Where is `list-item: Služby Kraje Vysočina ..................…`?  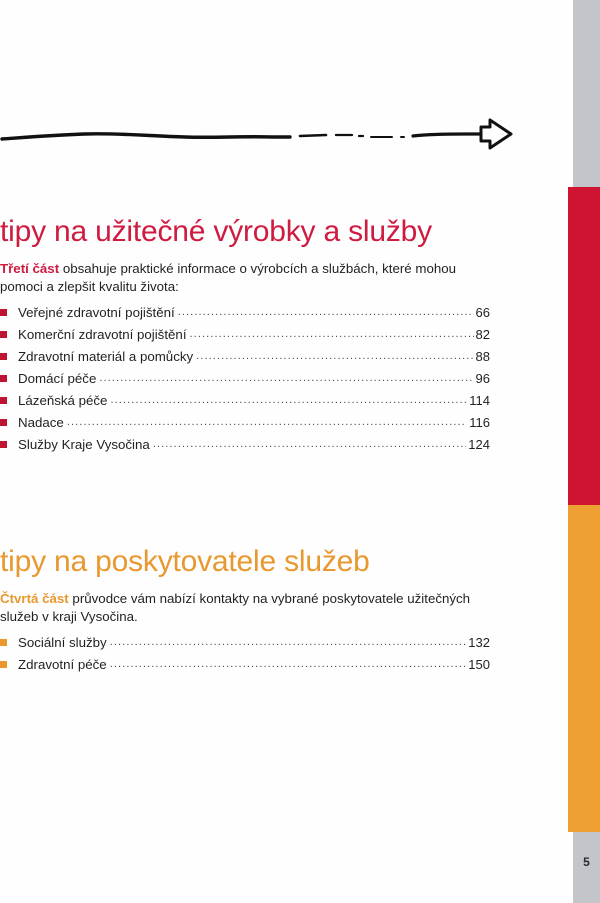 list-item: Služby Kraje Vysočina ..................… is located at coordinates (245, 445).